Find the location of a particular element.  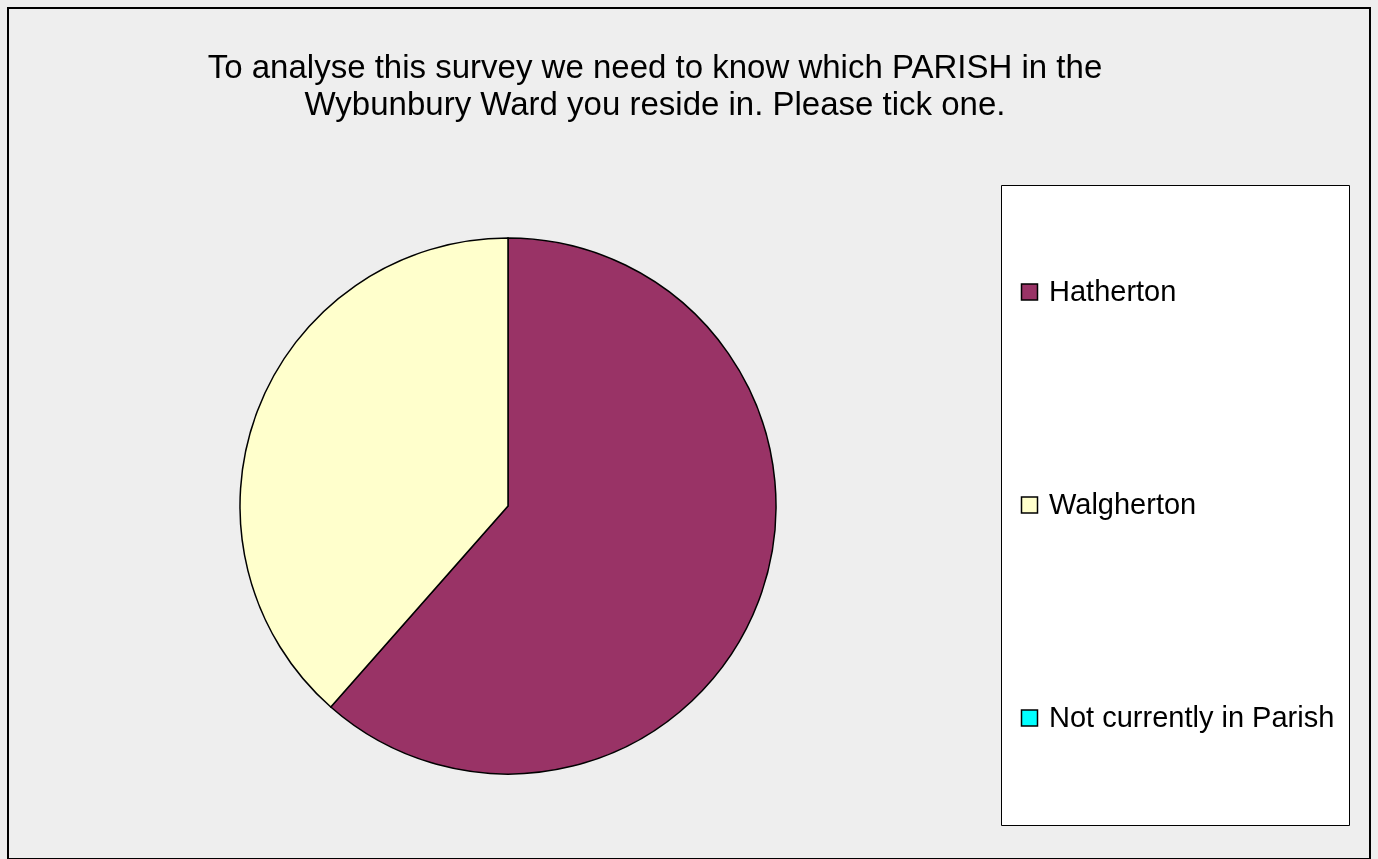

chart-title: To analyse this survey we need to know which PARISH in the Wybunbury Ward you reside in. Please tick one. is located at coordinates (655, 85).